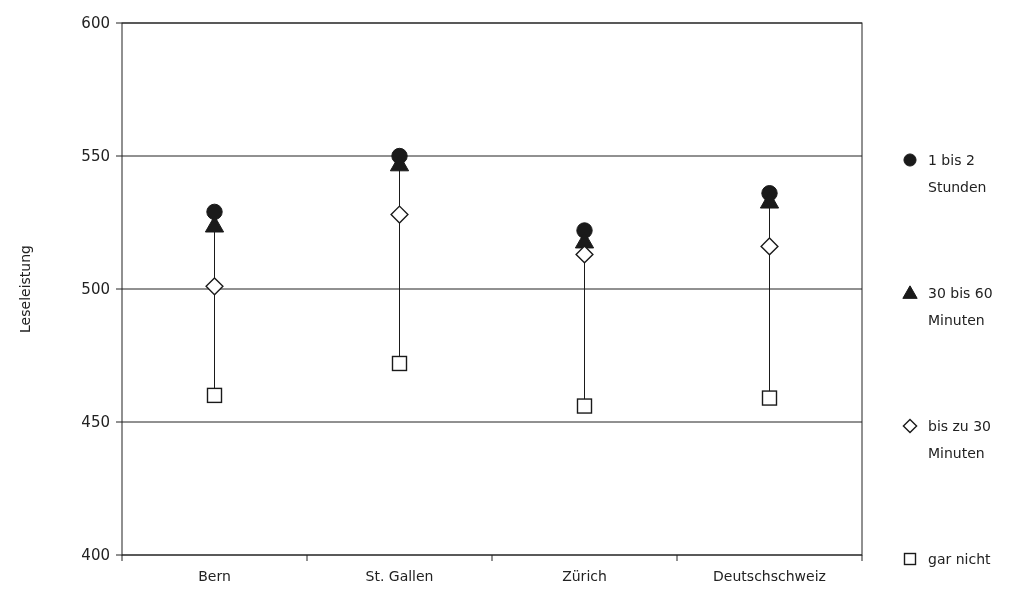  I want to click on x-tick-label: St. Gallen, so click(399, 576).